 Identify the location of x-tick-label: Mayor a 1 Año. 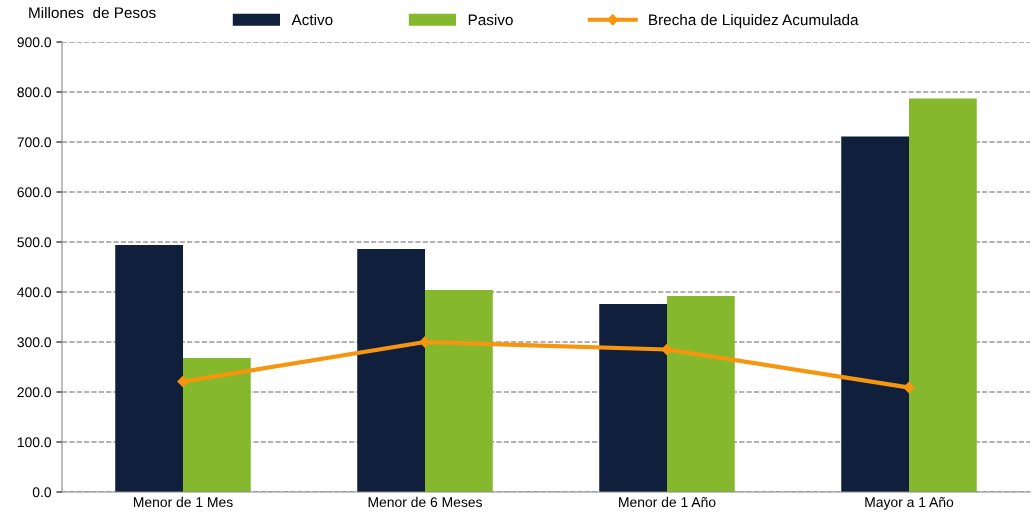
(909, 503).